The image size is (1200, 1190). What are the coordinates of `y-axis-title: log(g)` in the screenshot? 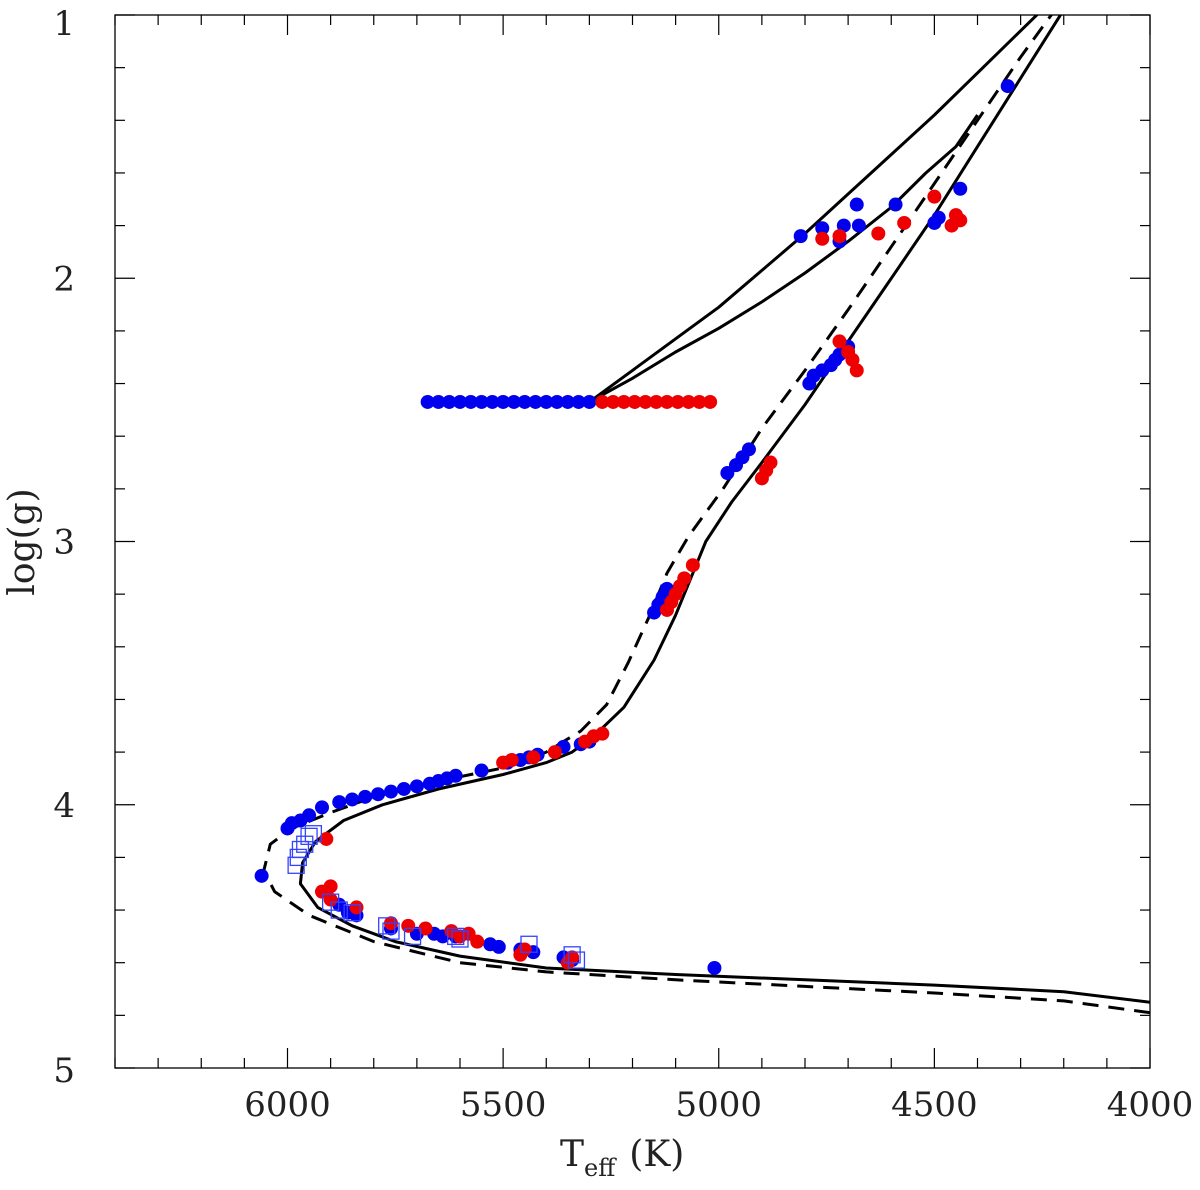 It's located at (22, 541).